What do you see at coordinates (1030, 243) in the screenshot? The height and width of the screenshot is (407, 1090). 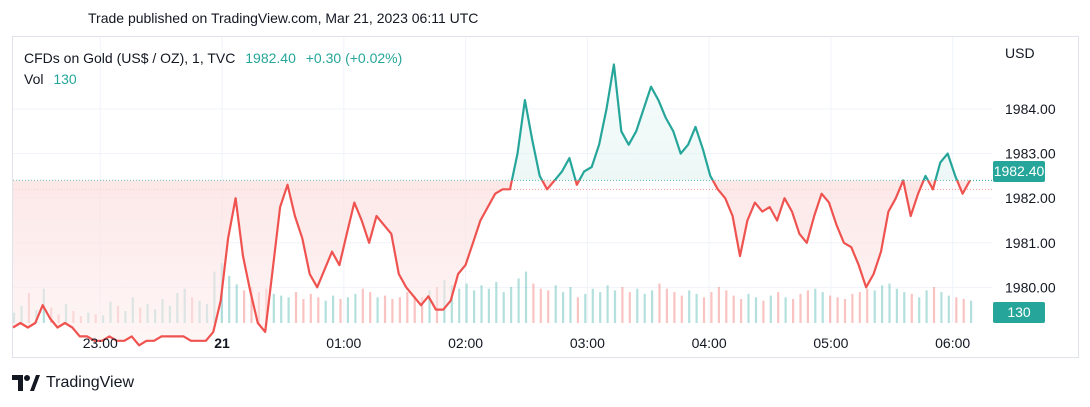 I see `y-tick-label: 1981.00` at bounding box center [1030, 243].